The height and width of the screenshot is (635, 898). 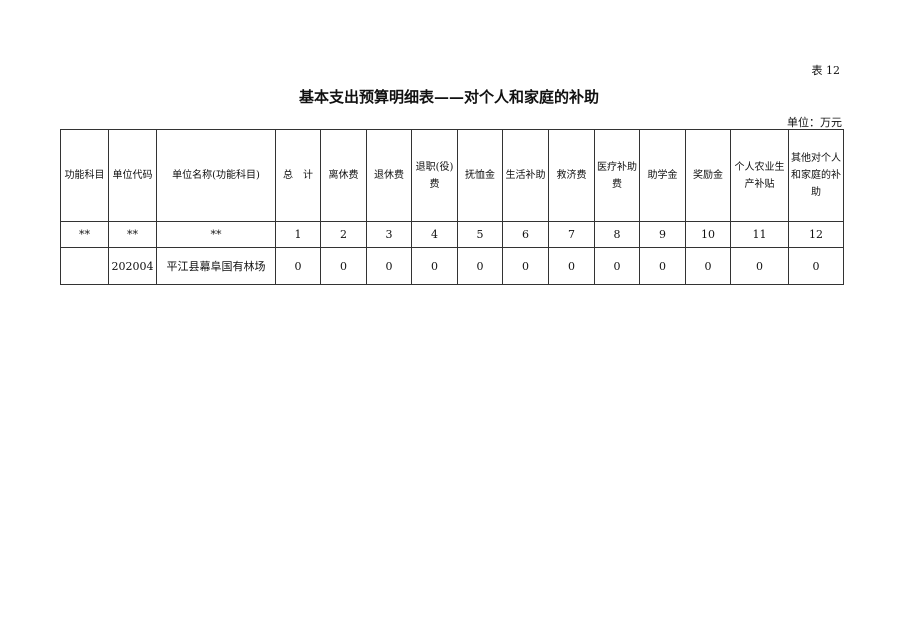 What do you see at coordinates (216, 175) in the screenshot?
I see `header-row-cell: 单位名称(功能科目)` at bounding box center [216, 175].